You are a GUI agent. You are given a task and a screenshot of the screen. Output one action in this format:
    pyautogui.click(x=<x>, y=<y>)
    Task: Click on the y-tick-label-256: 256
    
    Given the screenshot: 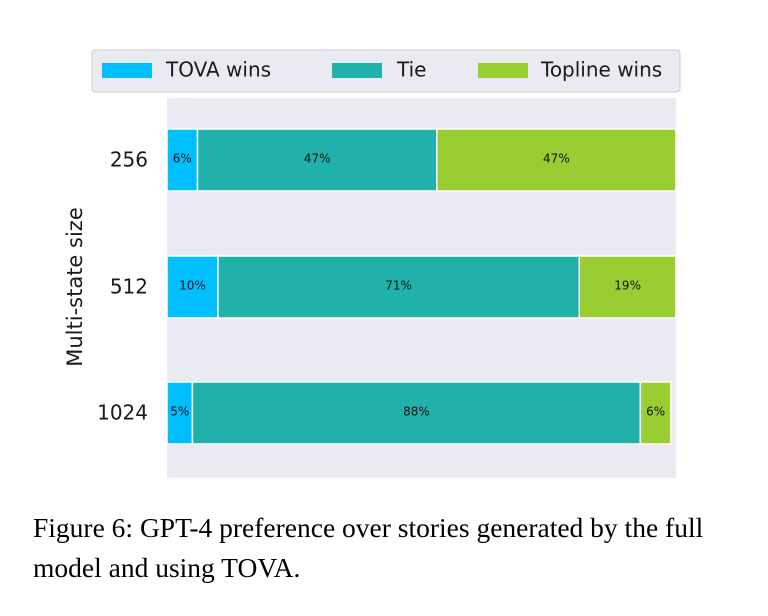 What is the action you would take?
    pyautogui.click(x=129, y=160)
    